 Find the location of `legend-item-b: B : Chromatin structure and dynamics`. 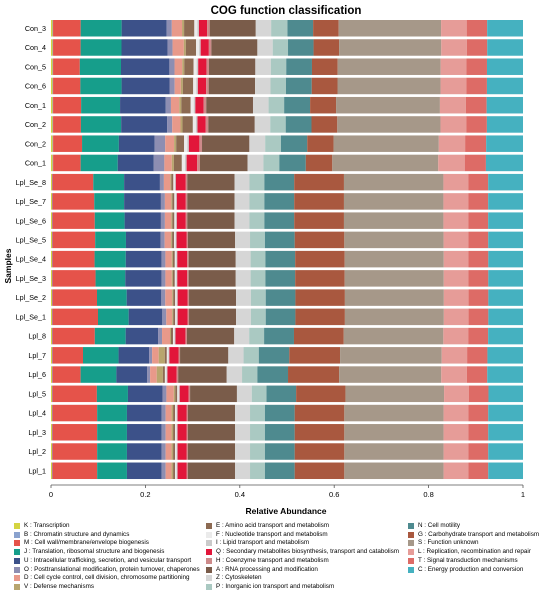

legend-item-b: B : Chromatin structure and dynamics is located at coordinates (71, 535).